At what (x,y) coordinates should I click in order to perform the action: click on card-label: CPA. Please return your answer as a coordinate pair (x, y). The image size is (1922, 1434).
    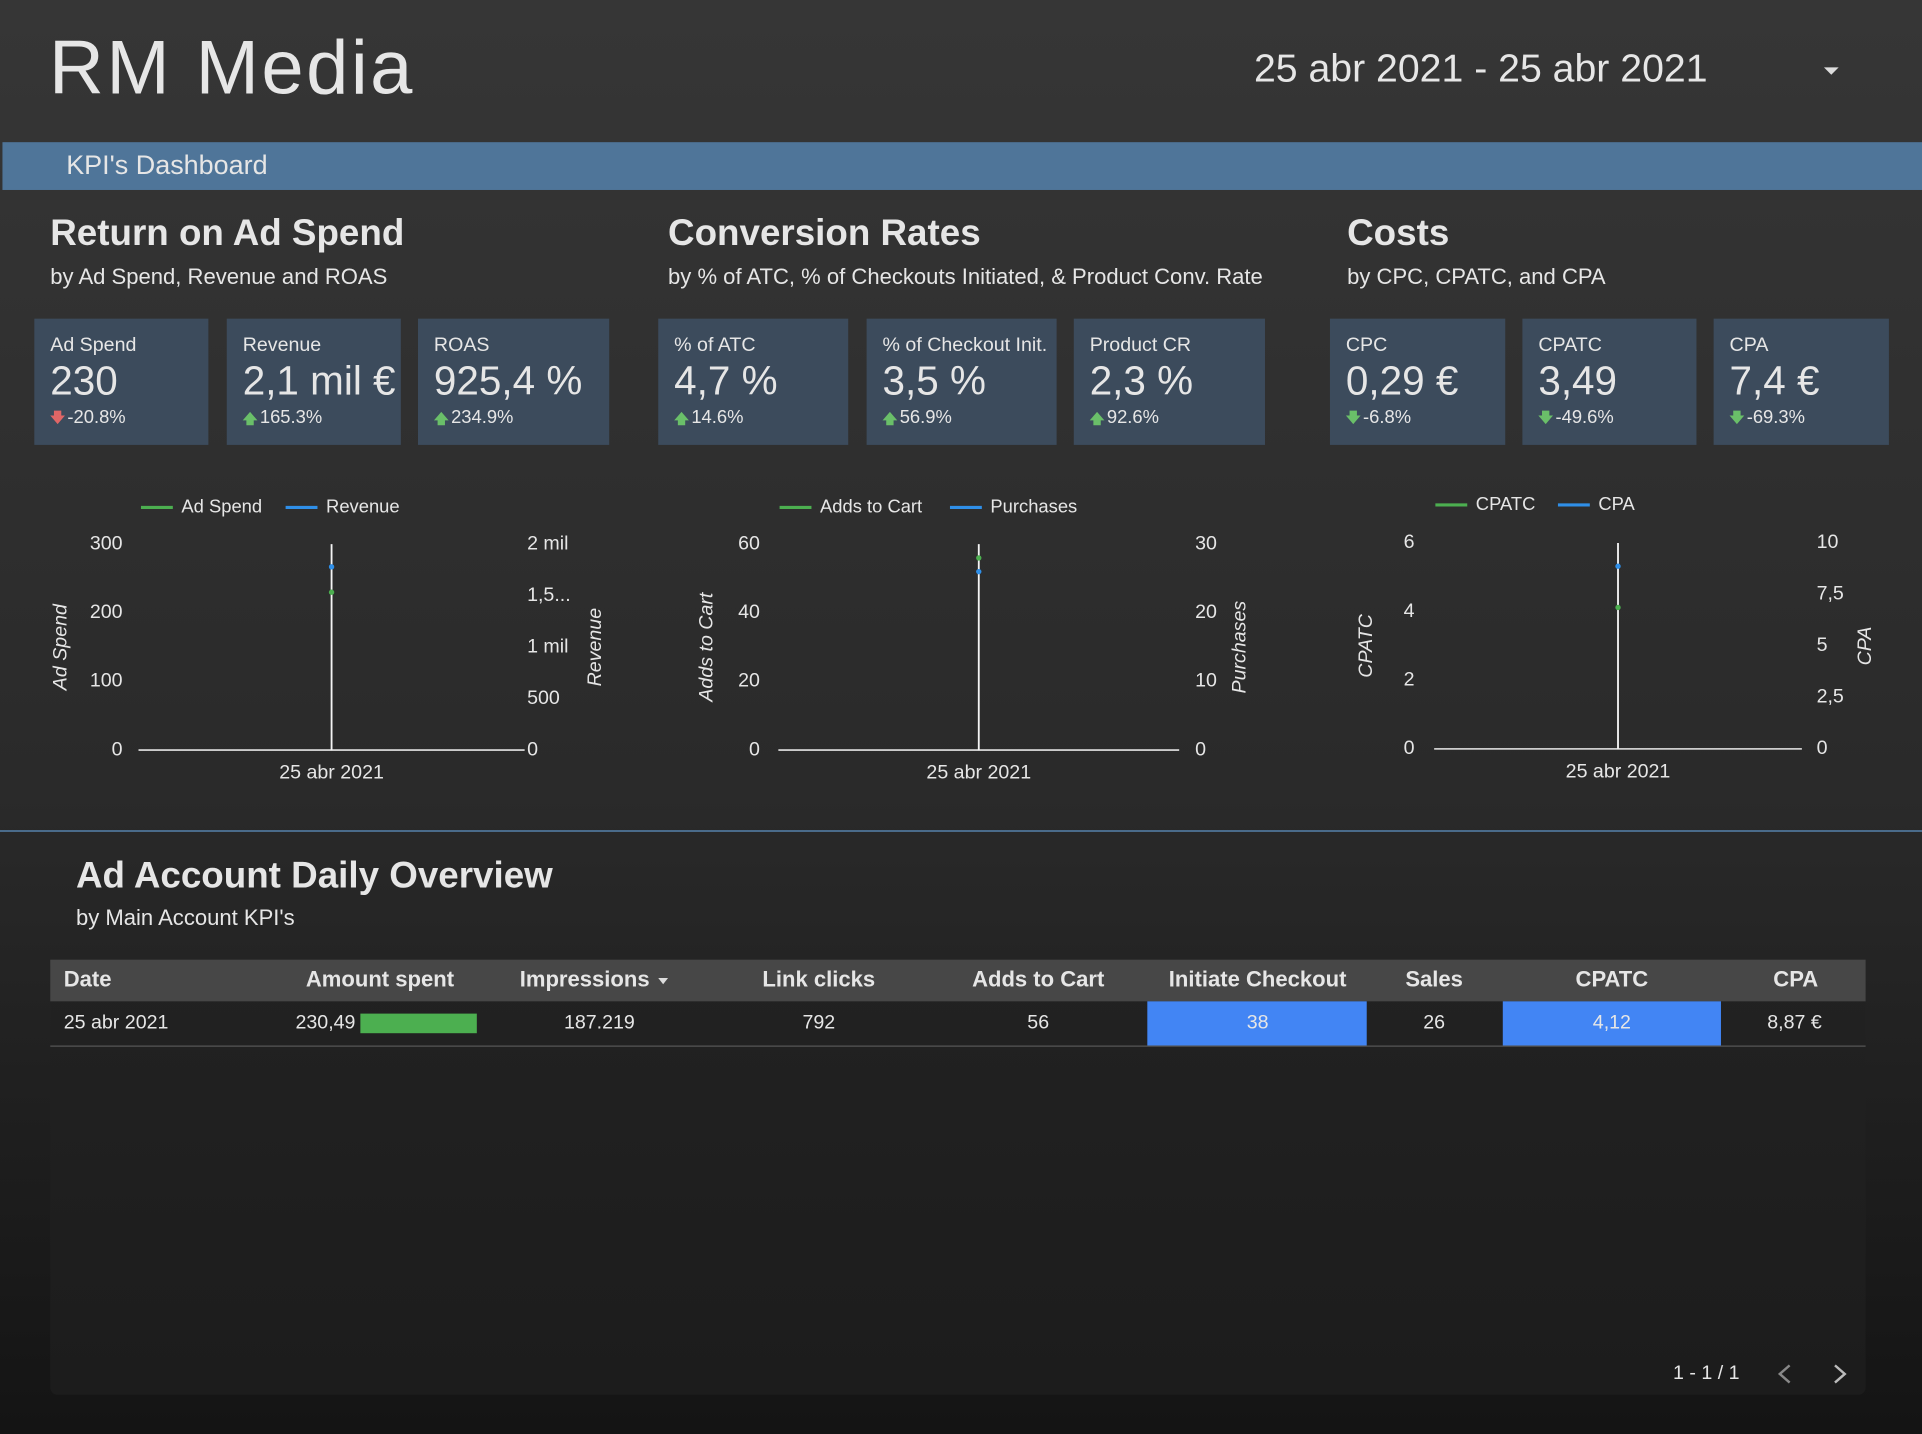
    Looking at the image, I should click on (1750, 345).